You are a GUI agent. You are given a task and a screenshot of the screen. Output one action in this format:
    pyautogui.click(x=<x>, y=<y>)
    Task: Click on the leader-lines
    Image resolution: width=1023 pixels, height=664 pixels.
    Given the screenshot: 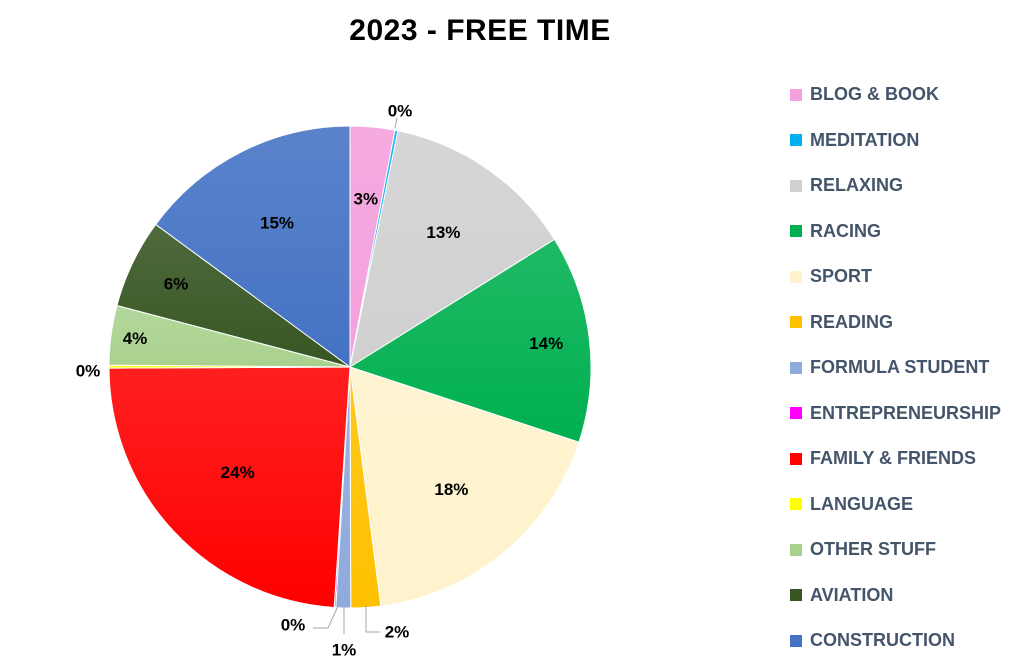 What is the action you would take?
    pyautogui.click(x=355, y=375)
    